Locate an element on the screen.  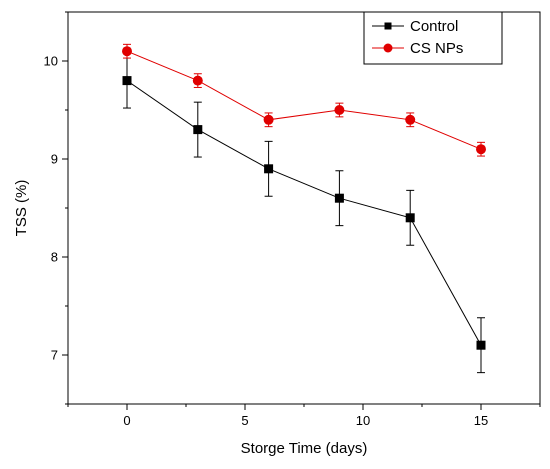
legend-marker-control is located at coordinates (388, 26).